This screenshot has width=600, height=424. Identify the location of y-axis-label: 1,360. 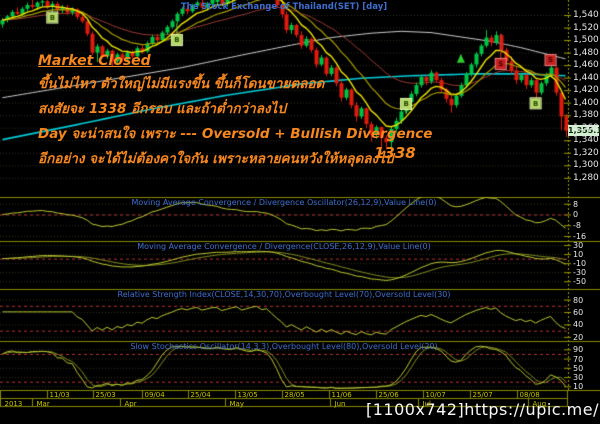
(586, 127).